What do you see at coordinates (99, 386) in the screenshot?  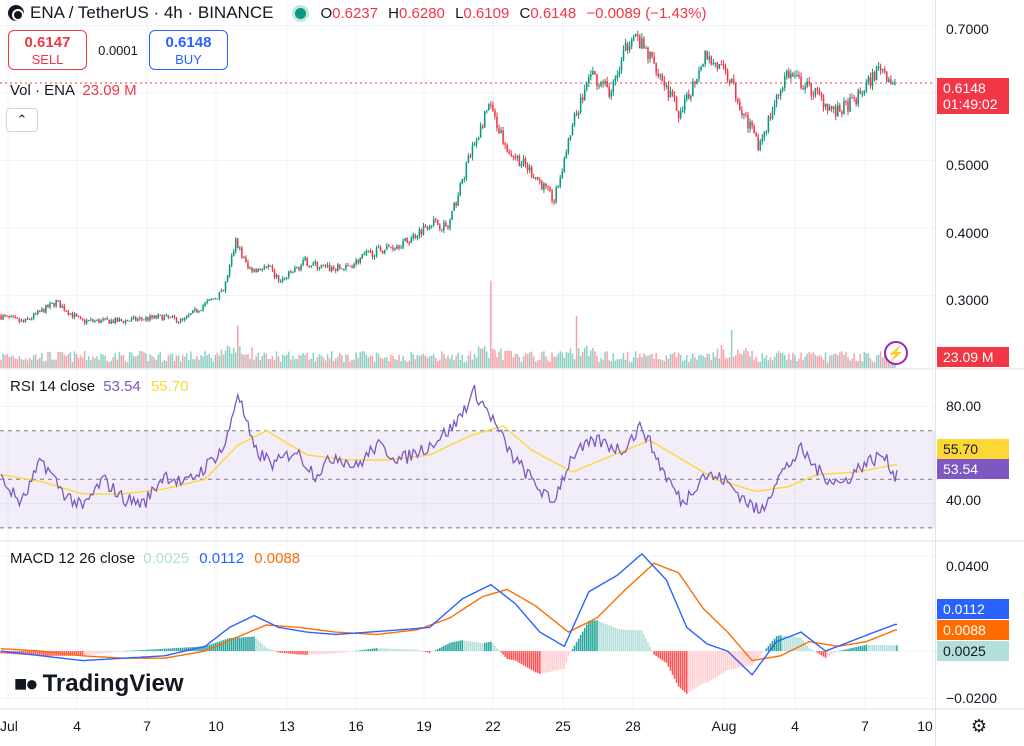 I see `rsi-legend: RSI 14 close 53.54 55.70` at bounding box center [99, 386].